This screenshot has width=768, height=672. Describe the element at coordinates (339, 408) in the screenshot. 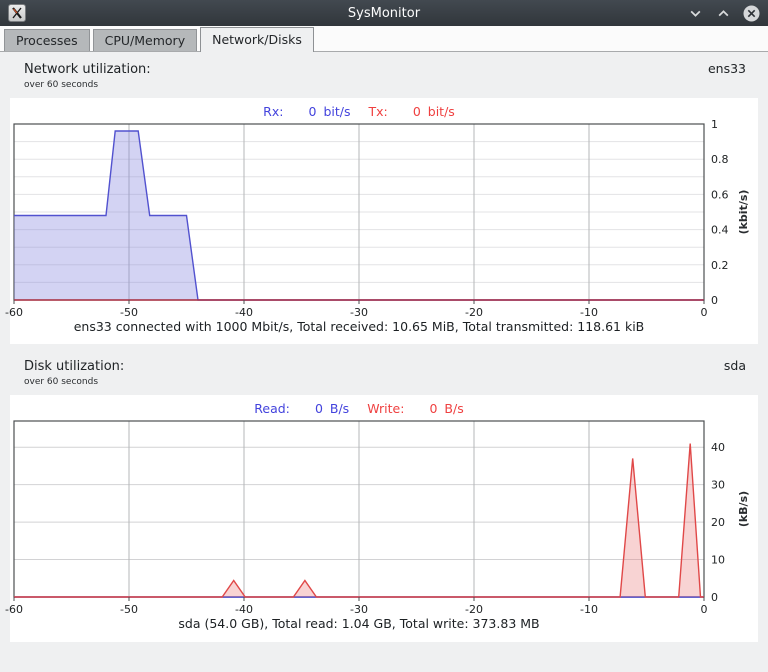

I see `read-unit: B/s` at that location.